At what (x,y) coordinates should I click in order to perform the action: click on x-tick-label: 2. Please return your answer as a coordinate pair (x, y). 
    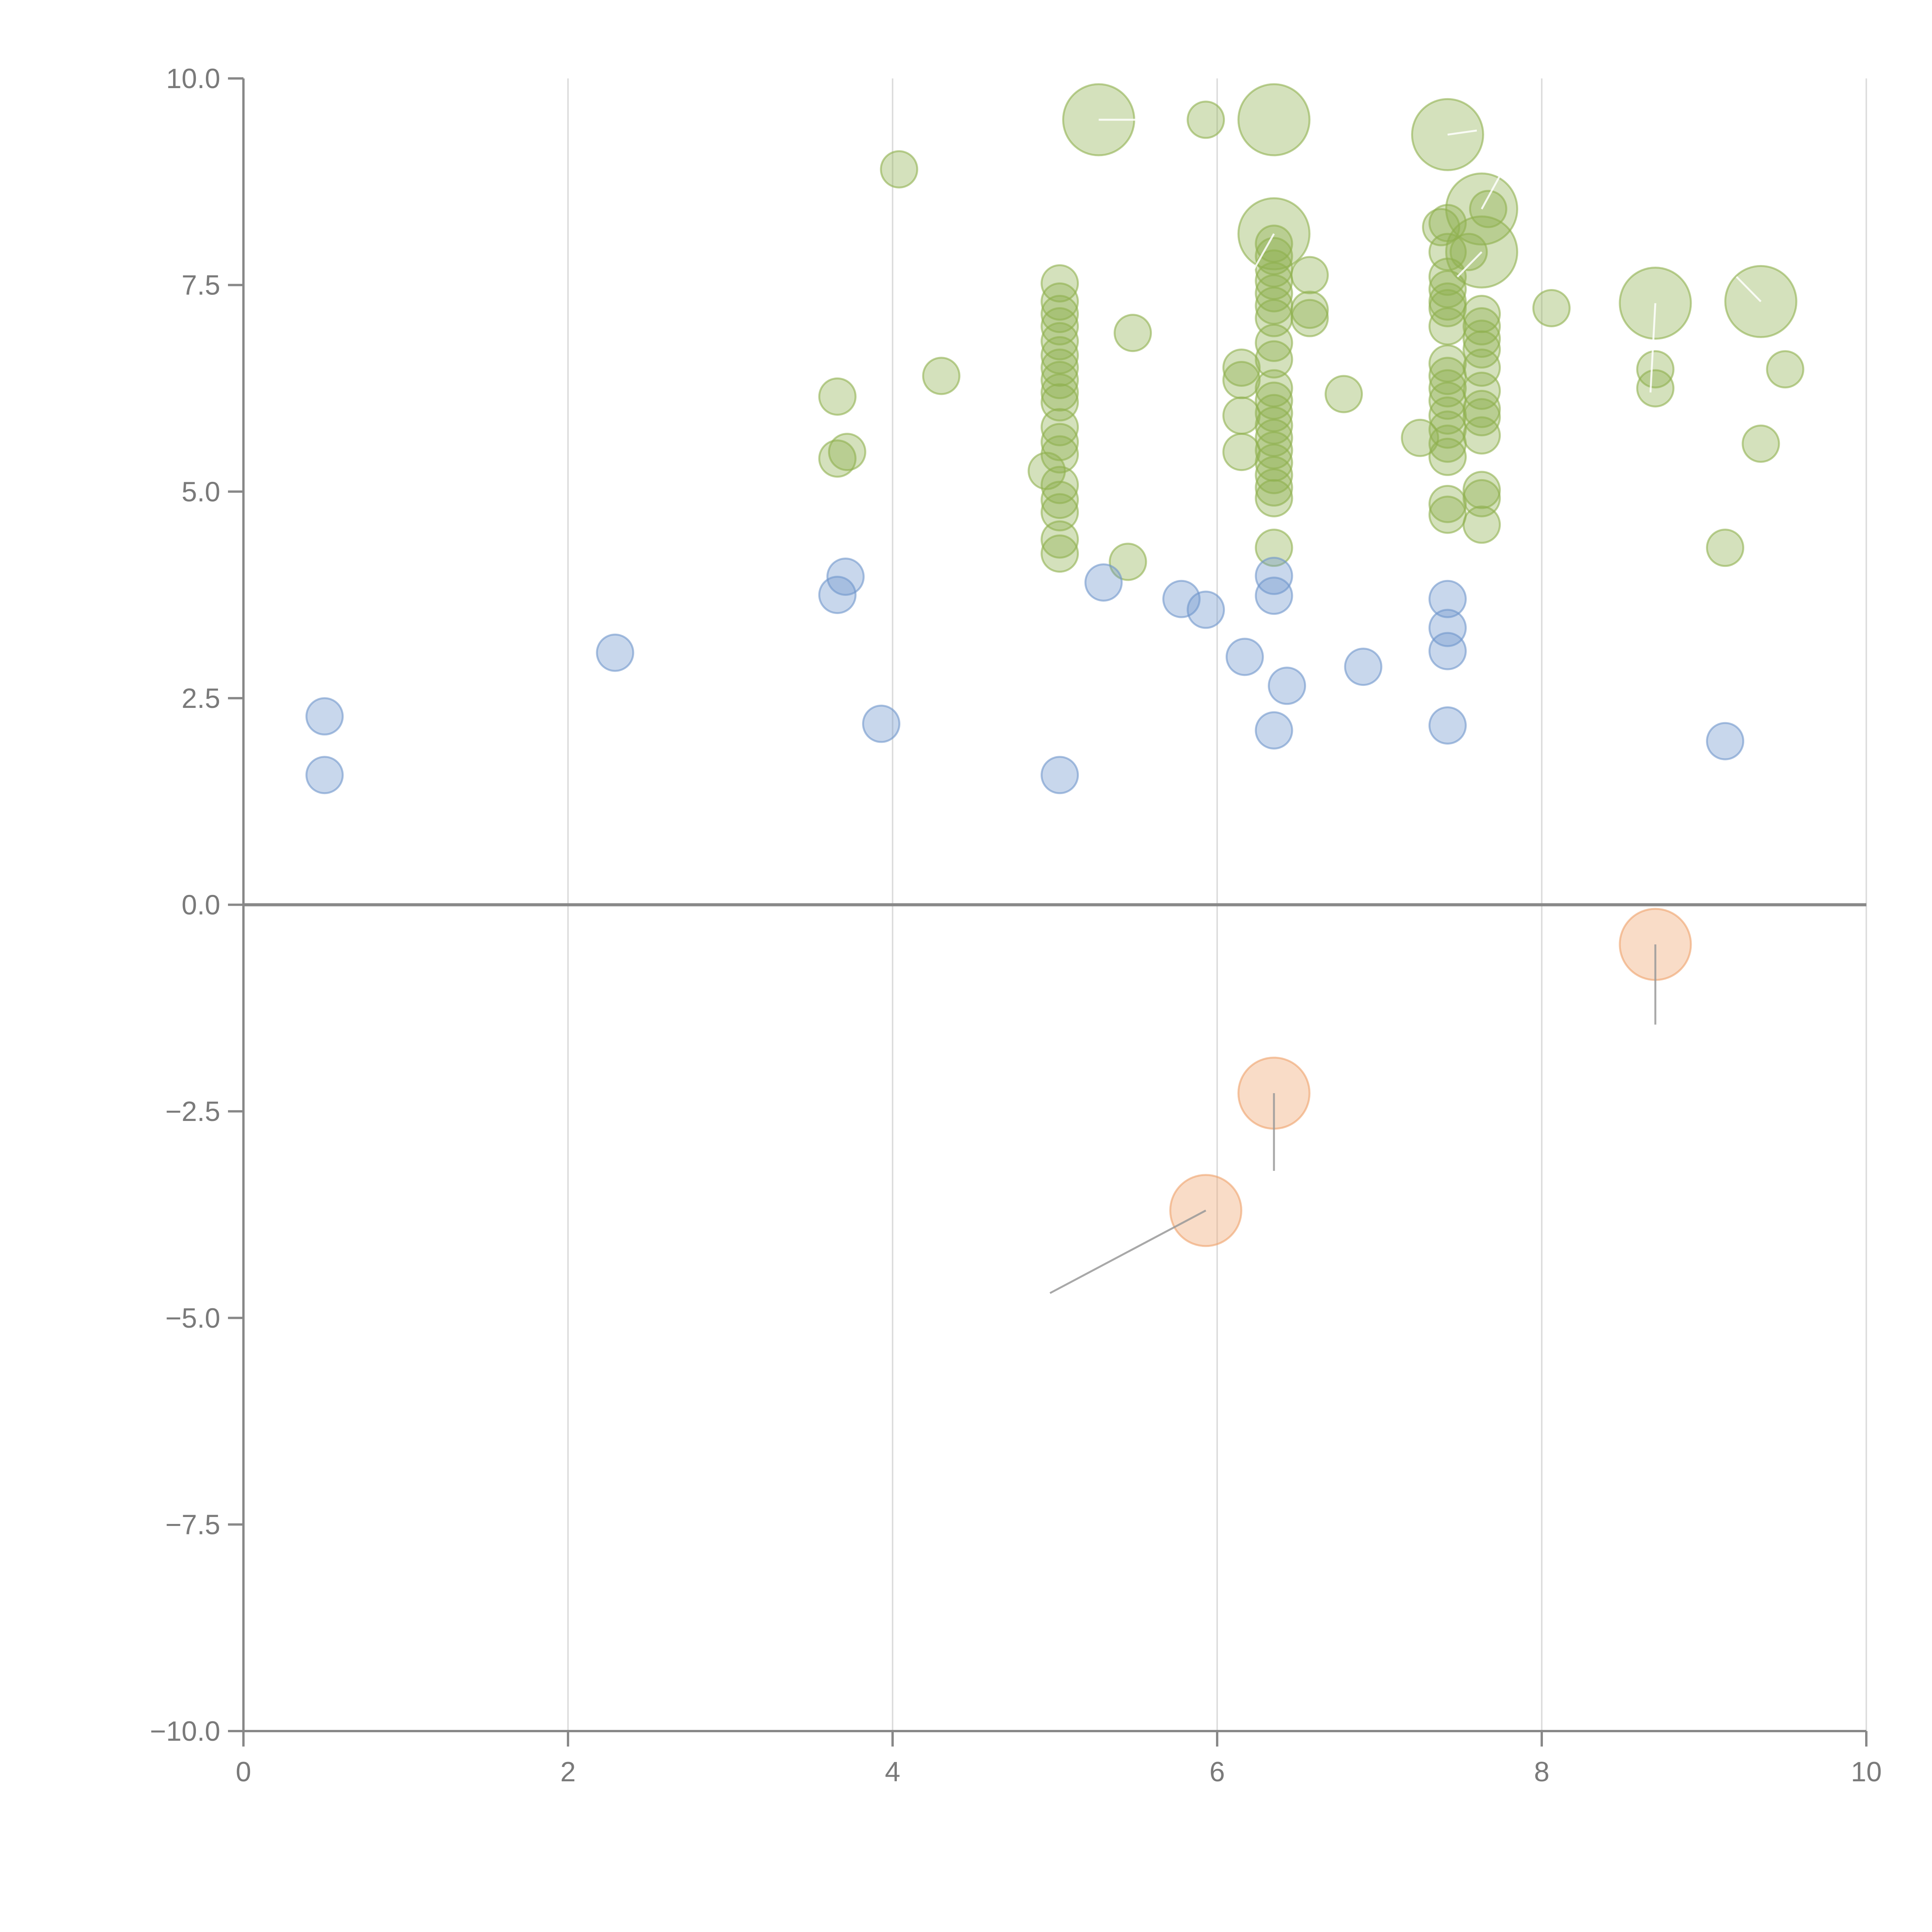
    Looking at the image, I should click on (568, 1772).